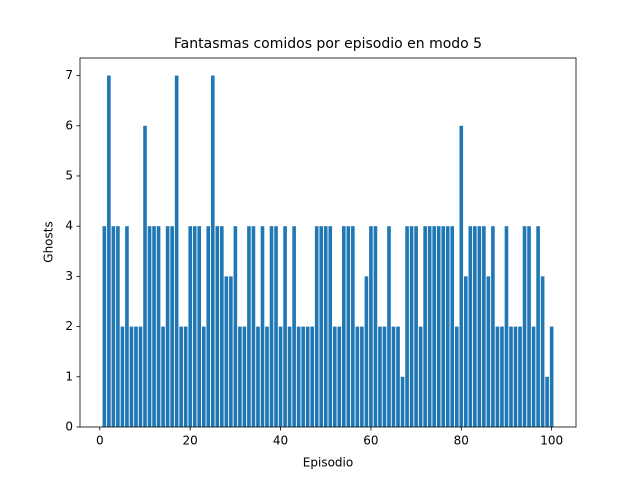 The image size is (640, 480). I want to click on y-tick-label: 0, so click(69, 427).